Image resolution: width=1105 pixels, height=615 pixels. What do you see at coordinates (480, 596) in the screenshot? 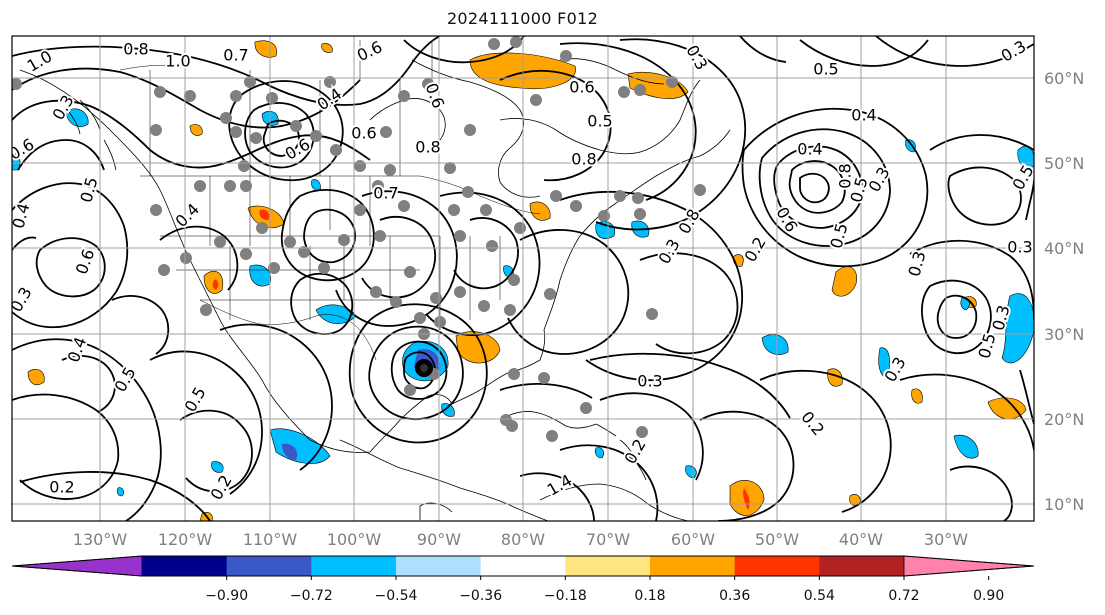
I see `colorbar-tick-label: −0.36` at bounding box center [480, 596].